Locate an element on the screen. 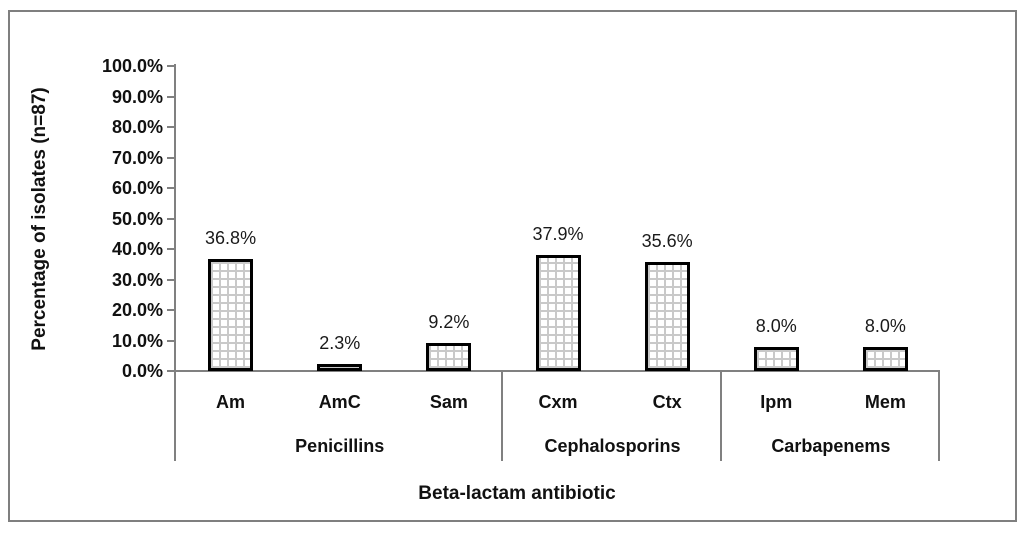 The image size is (1024, 533). bar-data-label: 9.2% is located at coordinates (449, 321).